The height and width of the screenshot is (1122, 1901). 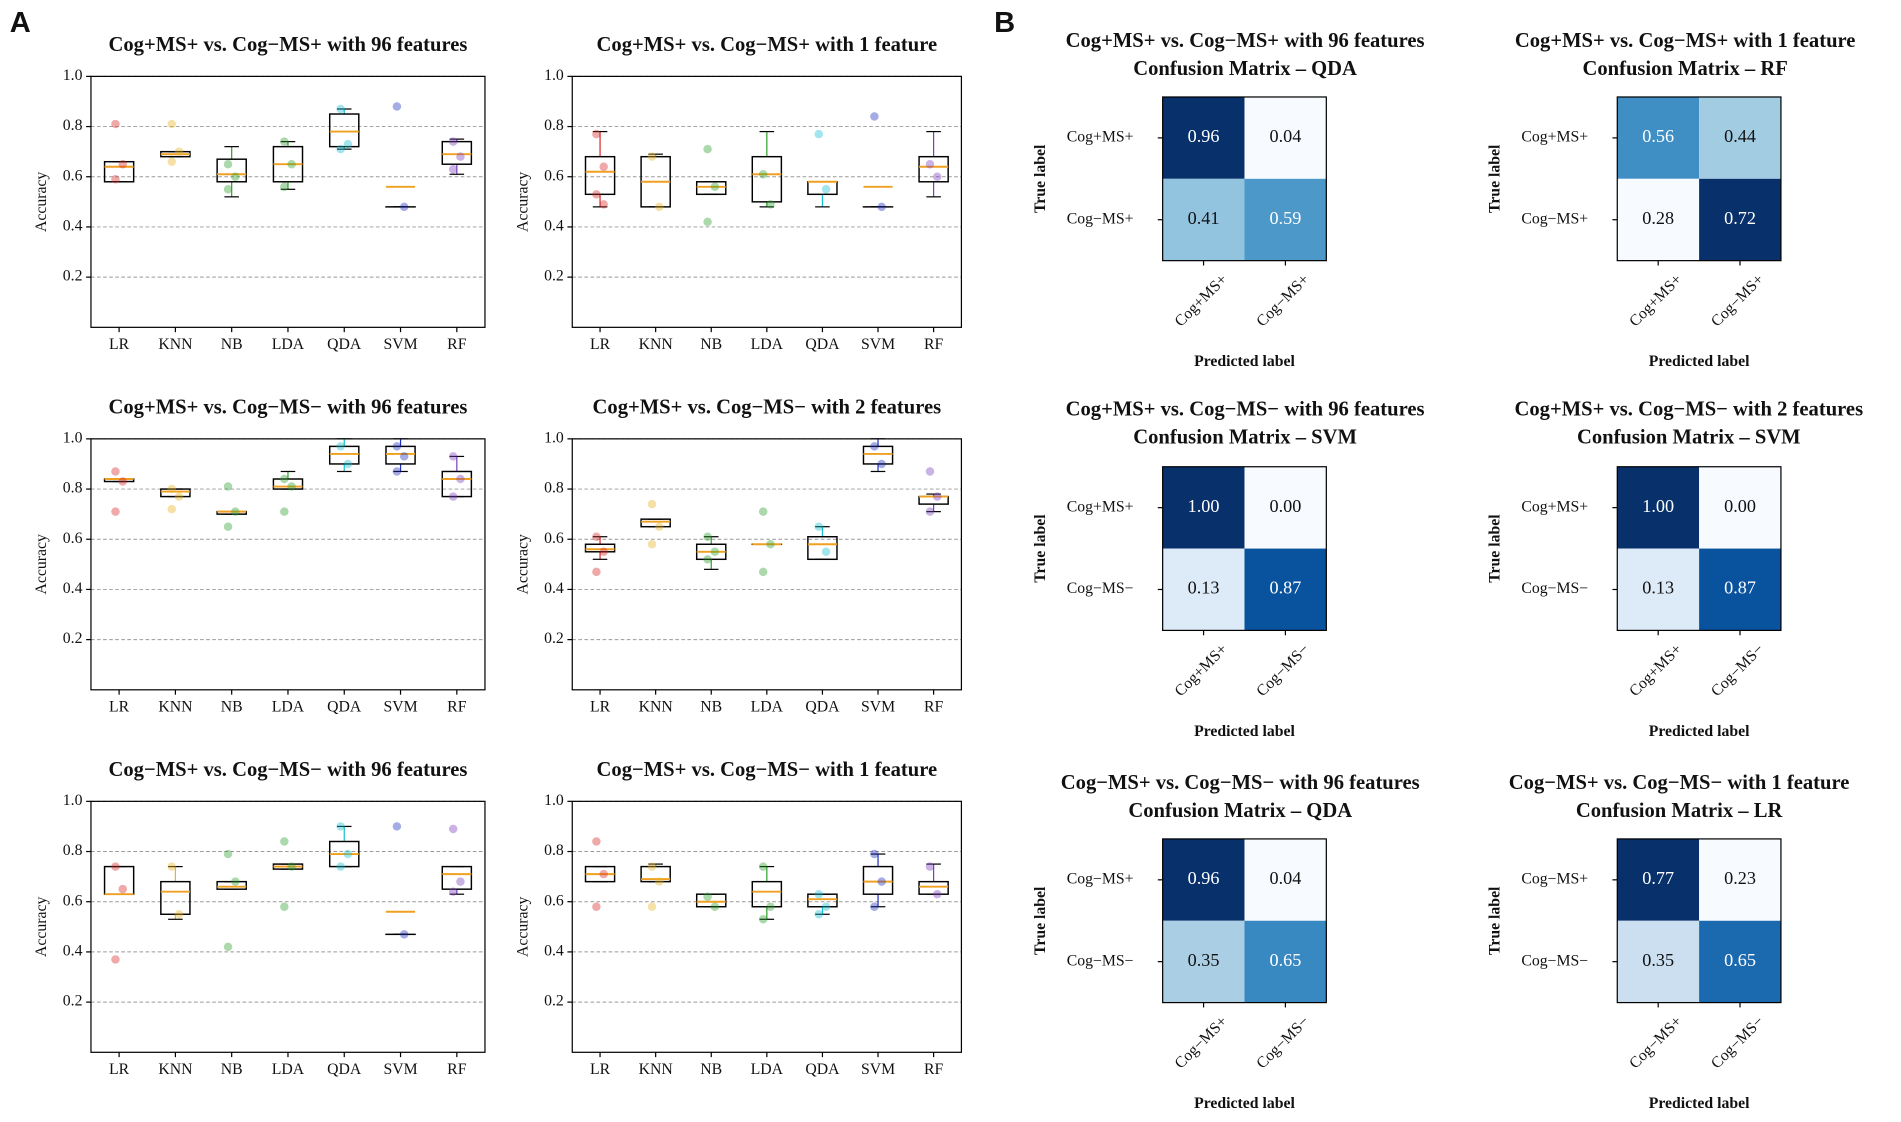 What do you see at coordinates (554, 276) in the screenshot?
I see `y-tick-label: 0.2` at bounding box center [554, 276].